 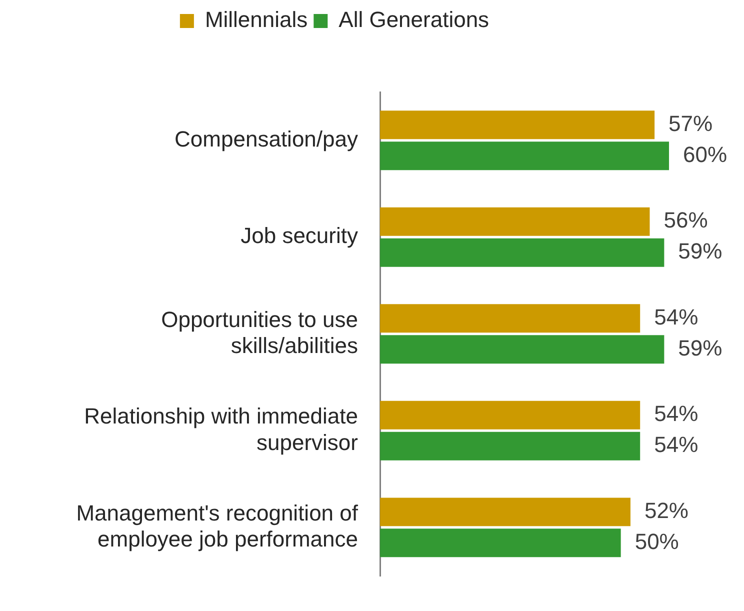 What do you see at coordinates (217, 526) in the screenshot?
I see `y-tick-label: Management's recognition of employee job performance` at bounding box center [217, 526].